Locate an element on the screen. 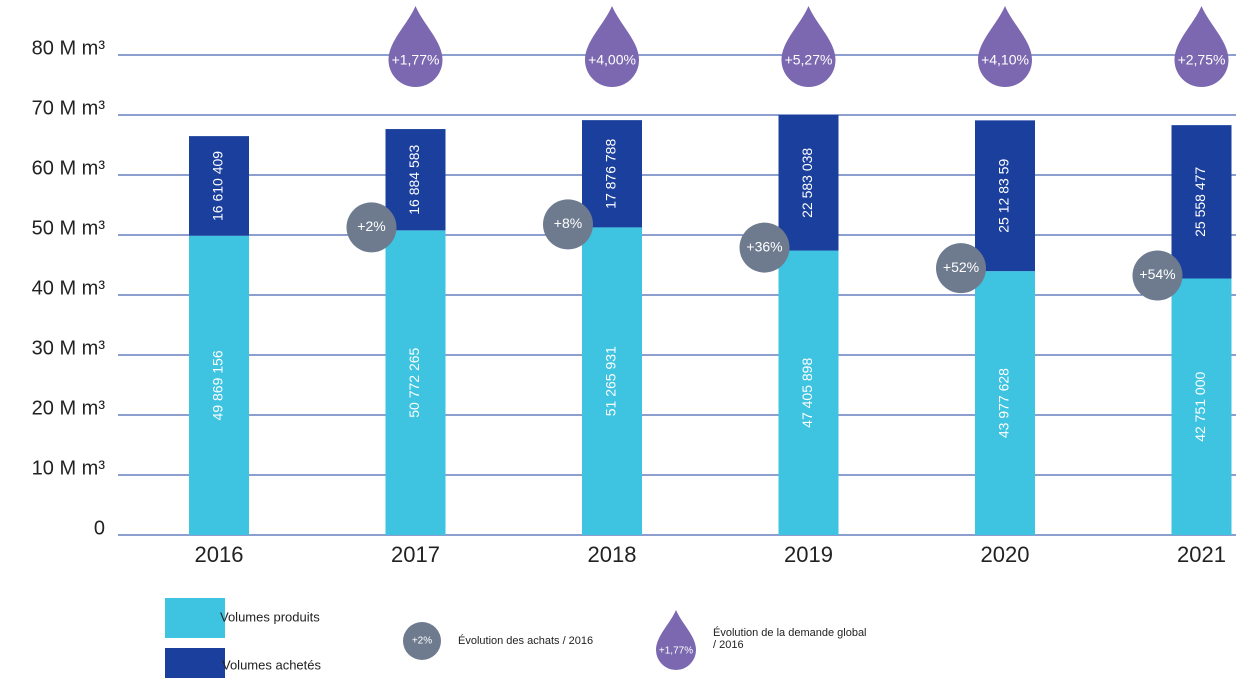 This screenshot has width=1236, height=679. value-label: 51 265 931 is located at coordinates (611, 381).